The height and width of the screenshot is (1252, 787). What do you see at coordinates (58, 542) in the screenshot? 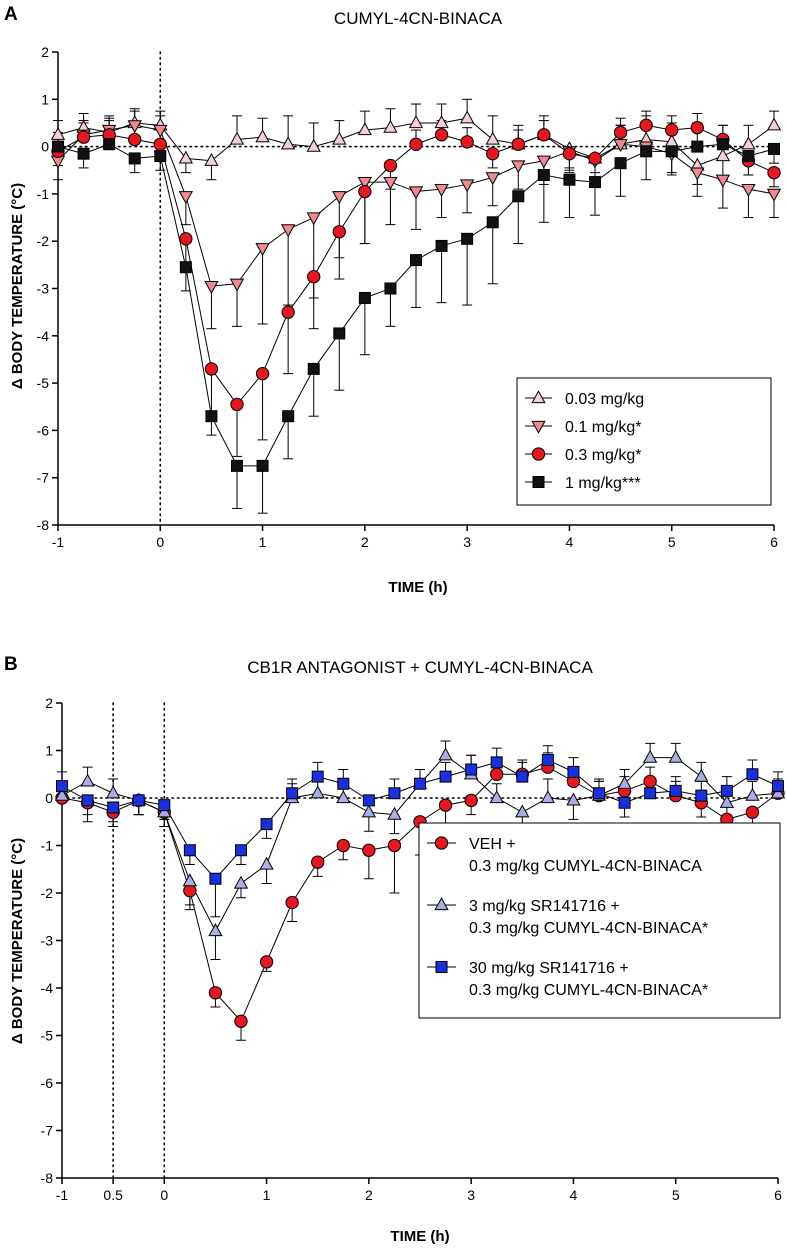
I see `panel-a-x-tick-label: -1` at bounding box center [58, 542].